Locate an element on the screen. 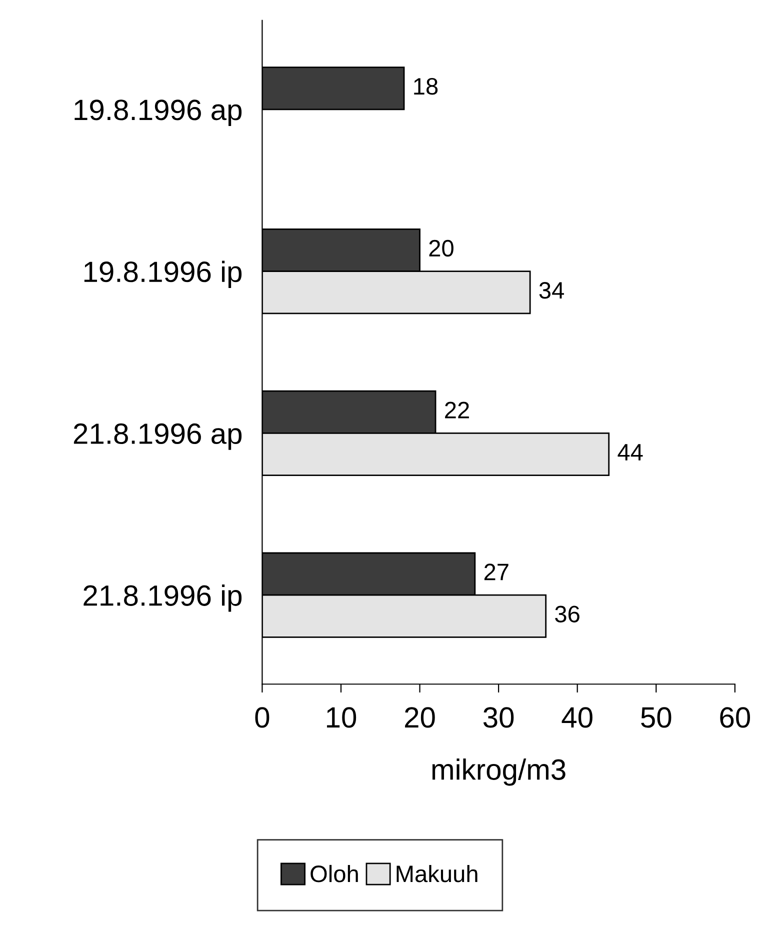 The height and width of the screenshot is (927, 760). data-label: 18 is located at coordinates (426, 86).